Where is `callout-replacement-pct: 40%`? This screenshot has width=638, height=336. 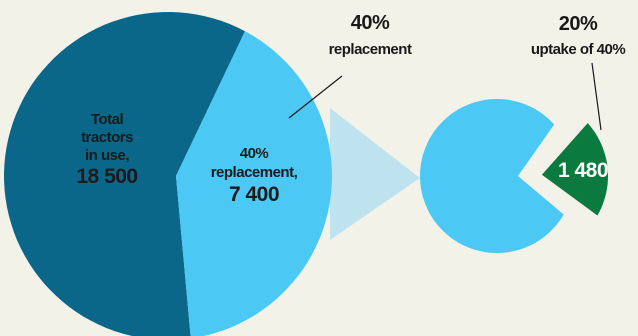 callout-replacement-pct: 40% is located at coordinates (370, 23).